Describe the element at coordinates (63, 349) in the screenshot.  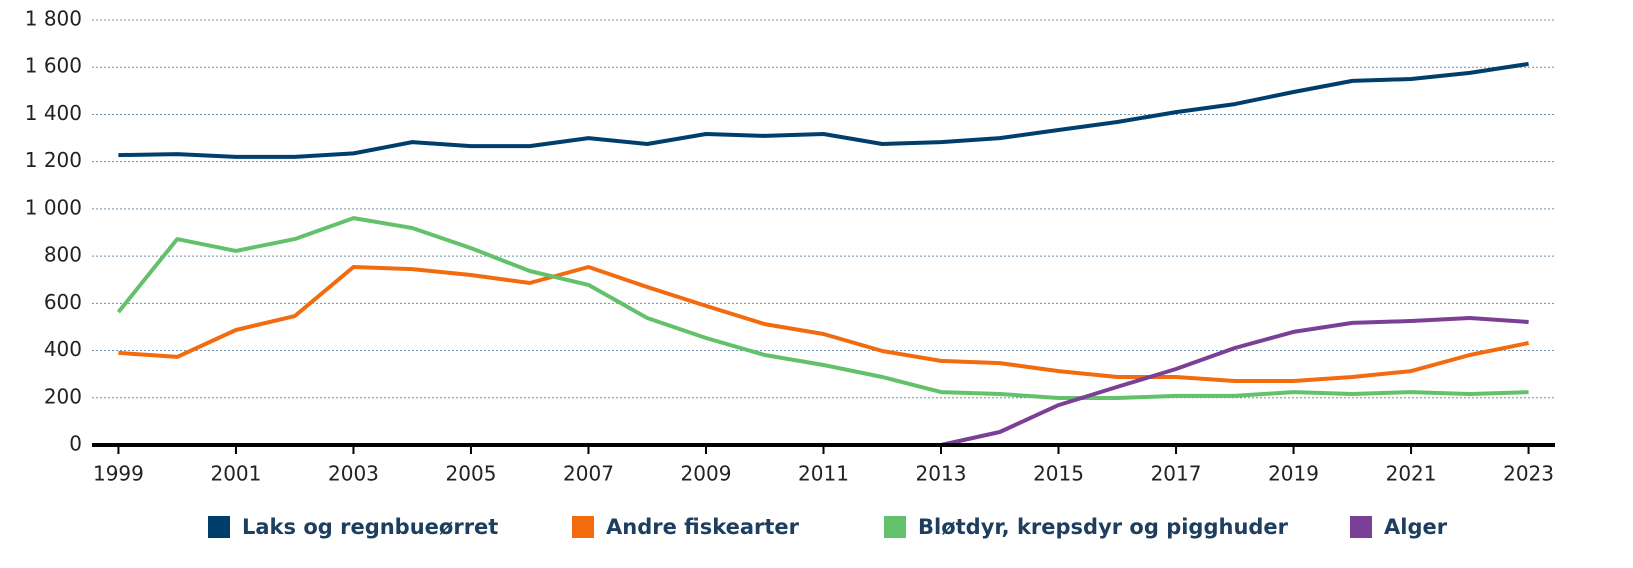
I see `y-tick-label: 400` at that location.